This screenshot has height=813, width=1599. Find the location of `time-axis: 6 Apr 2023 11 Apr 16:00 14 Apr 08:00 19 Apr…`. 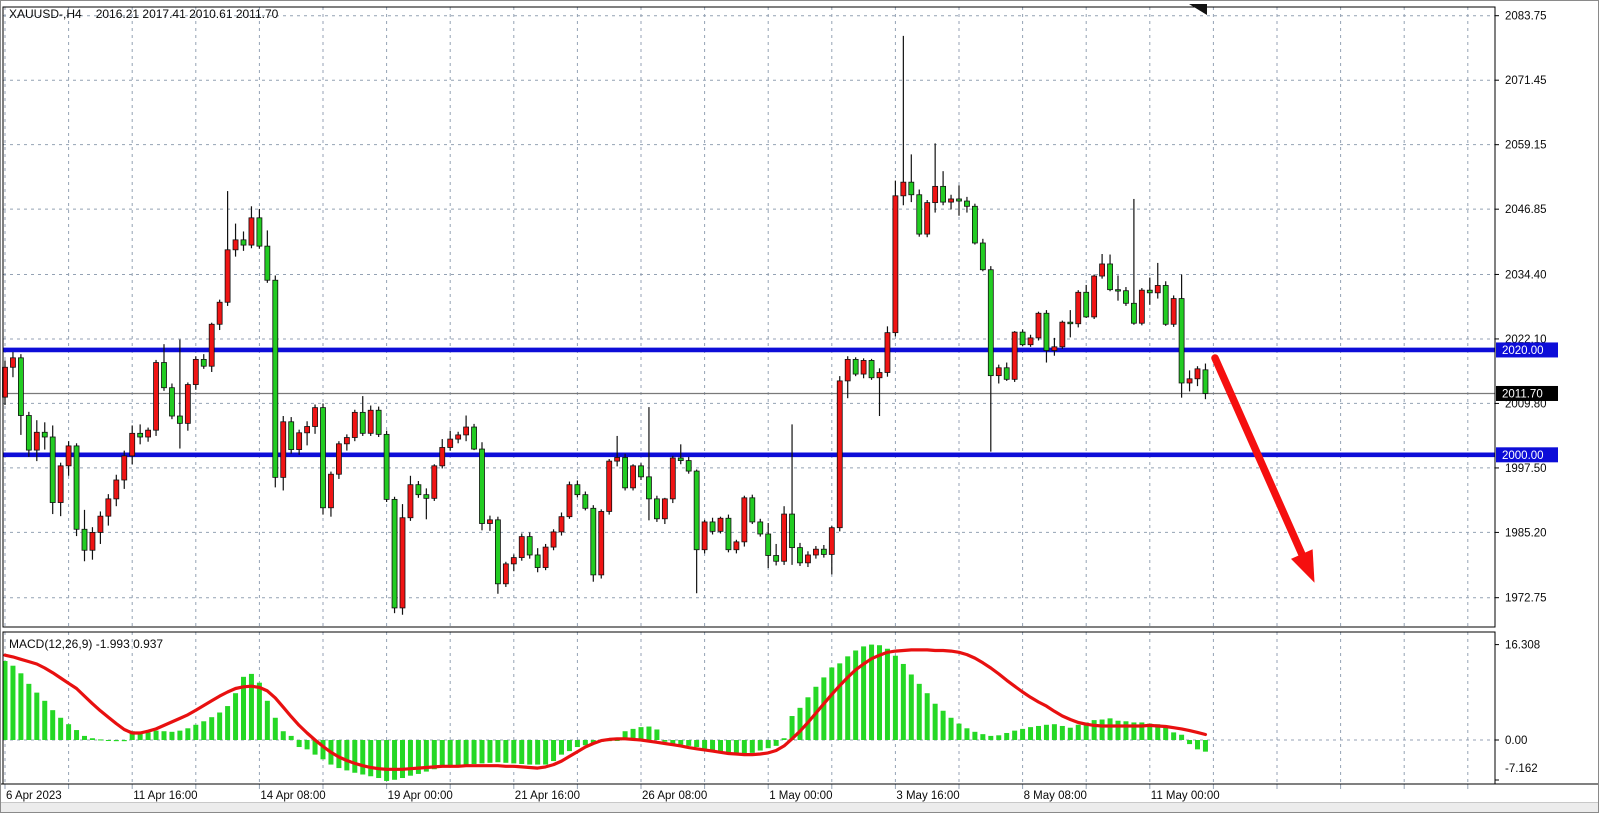

time-axis: 6 Apr 2023 11 Apr 16:00 14 Apr 08:00 19 Apr… is located at coordinates (613, 796).